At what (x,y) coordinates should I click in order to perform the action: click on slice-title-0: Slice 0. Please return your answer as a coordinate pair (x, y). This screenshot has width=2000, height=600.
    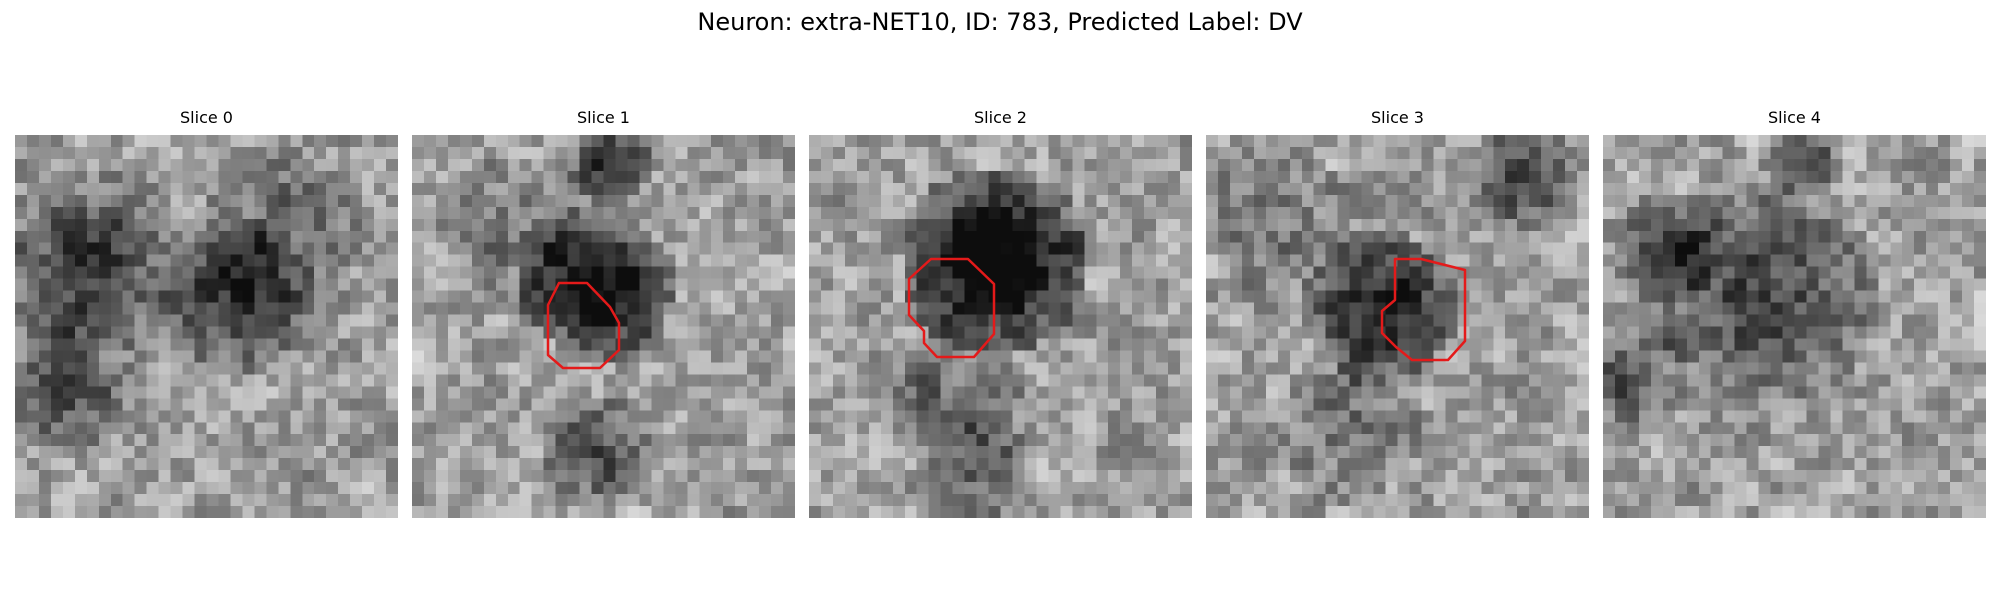
    Looking at the image, I should click on (206, 117).